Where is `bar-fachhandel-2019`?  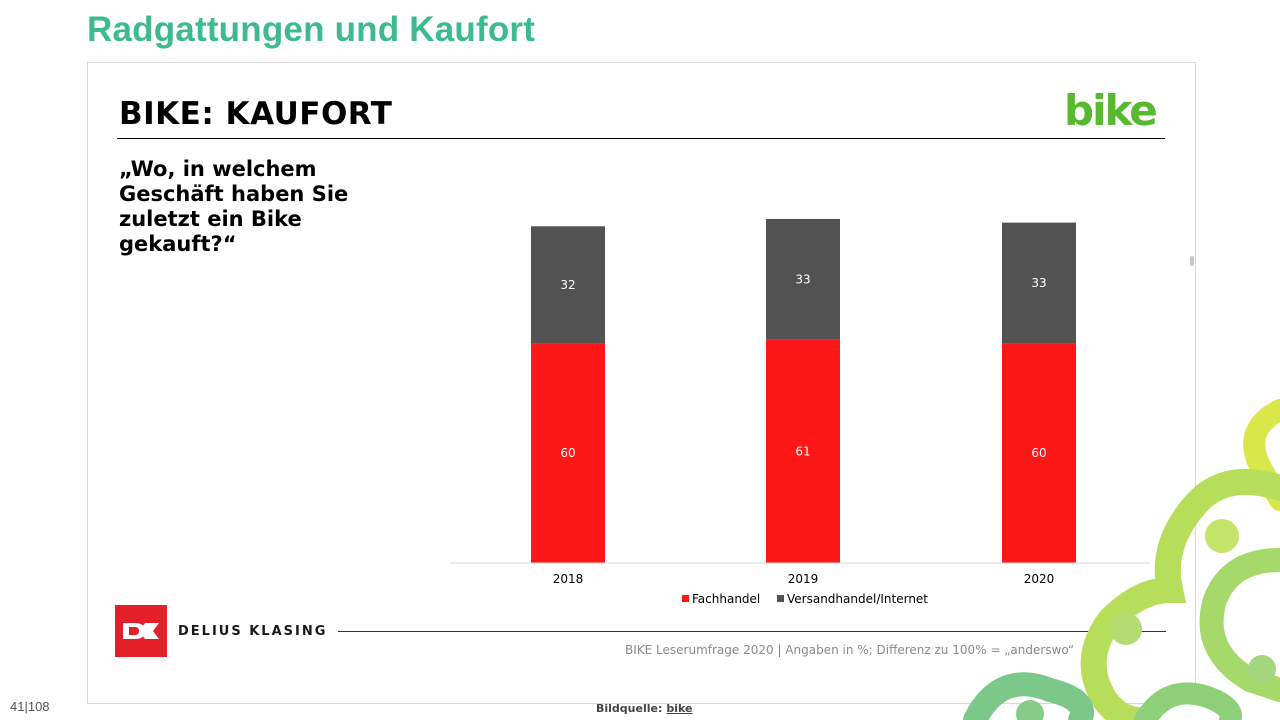
bar-fachhandel-2019 is located at coordinates (803, 451).